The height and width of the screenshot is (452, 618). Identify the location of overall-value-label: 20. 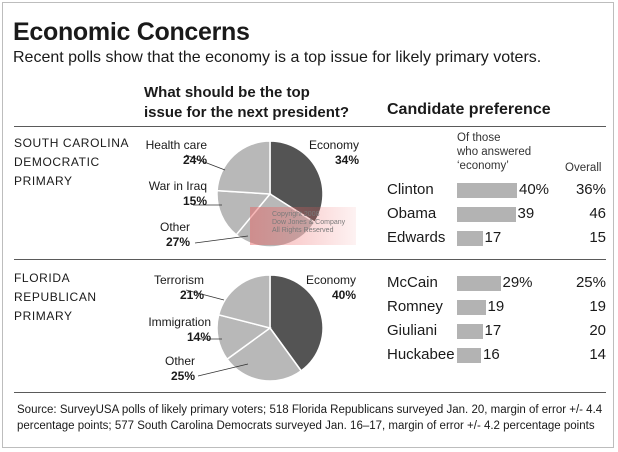
(597, 330).